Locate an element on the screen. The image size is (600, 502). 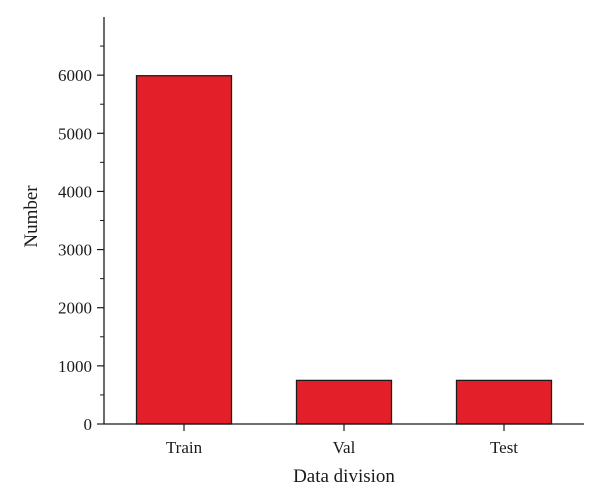
x-tick-label: Val is located at coordinates (344, 447).